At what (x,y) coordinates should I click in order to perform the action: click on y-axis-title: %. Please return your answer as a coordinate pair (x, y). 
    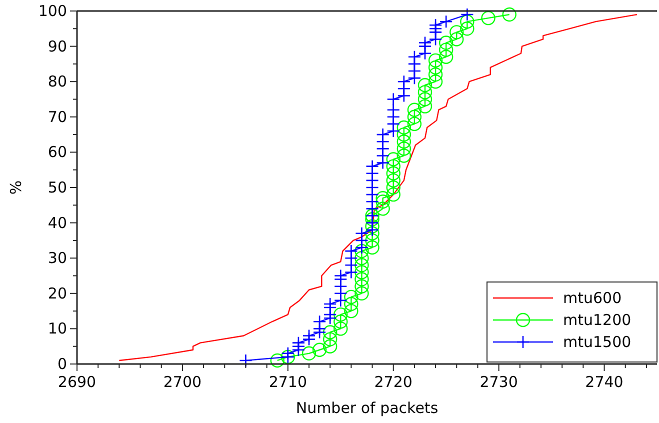
    Looking at the image, I should click on (16, 187).